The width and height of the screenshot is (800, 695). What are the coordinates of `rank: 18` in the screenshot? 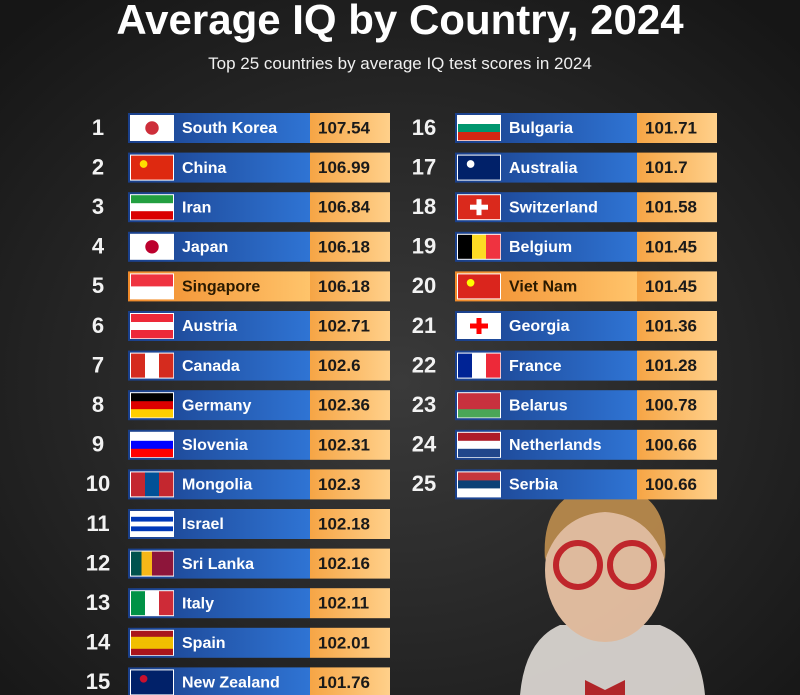 It's located at (424, 206).